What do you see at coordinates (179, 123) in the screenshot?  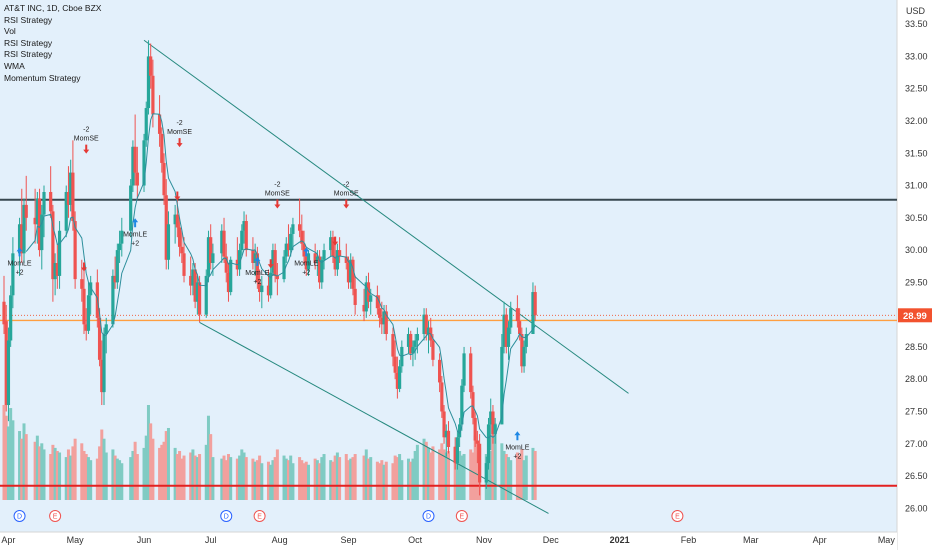 I see `signal-label: -2` at bounding box center [179, 123].